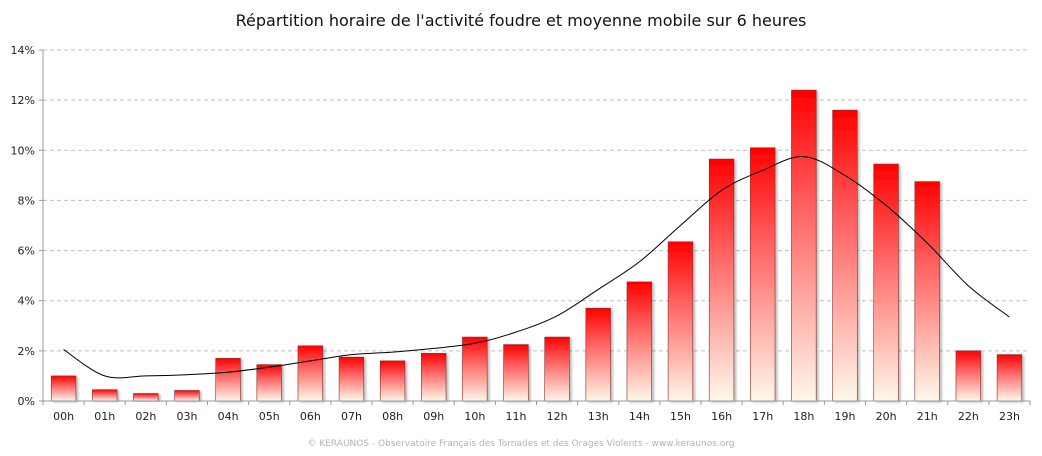 The width and height of the screenshot is (1042, 456). Describe the element at coordinates (104, 416) in the screenshot. I see `x-tick-label: 01h` at that location.